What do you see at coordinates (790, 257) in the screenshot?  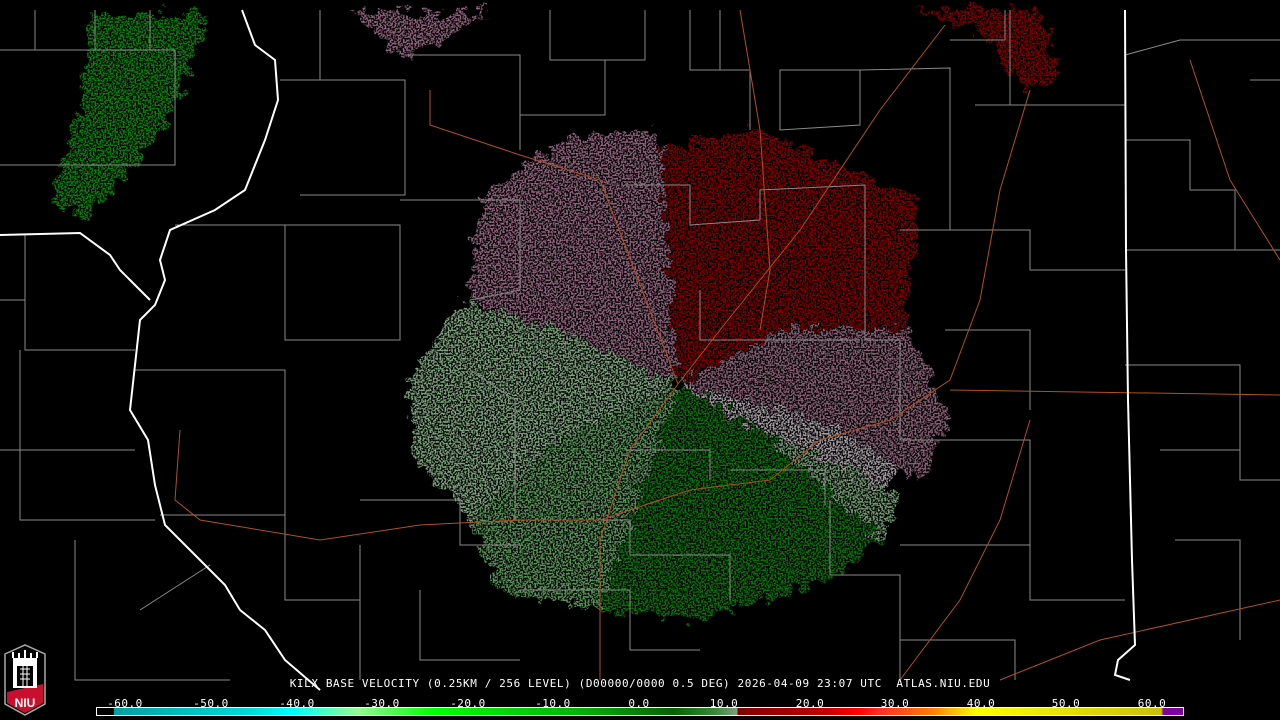 I see `echo-outbound-red-ne` at bounding box center [790, 257].